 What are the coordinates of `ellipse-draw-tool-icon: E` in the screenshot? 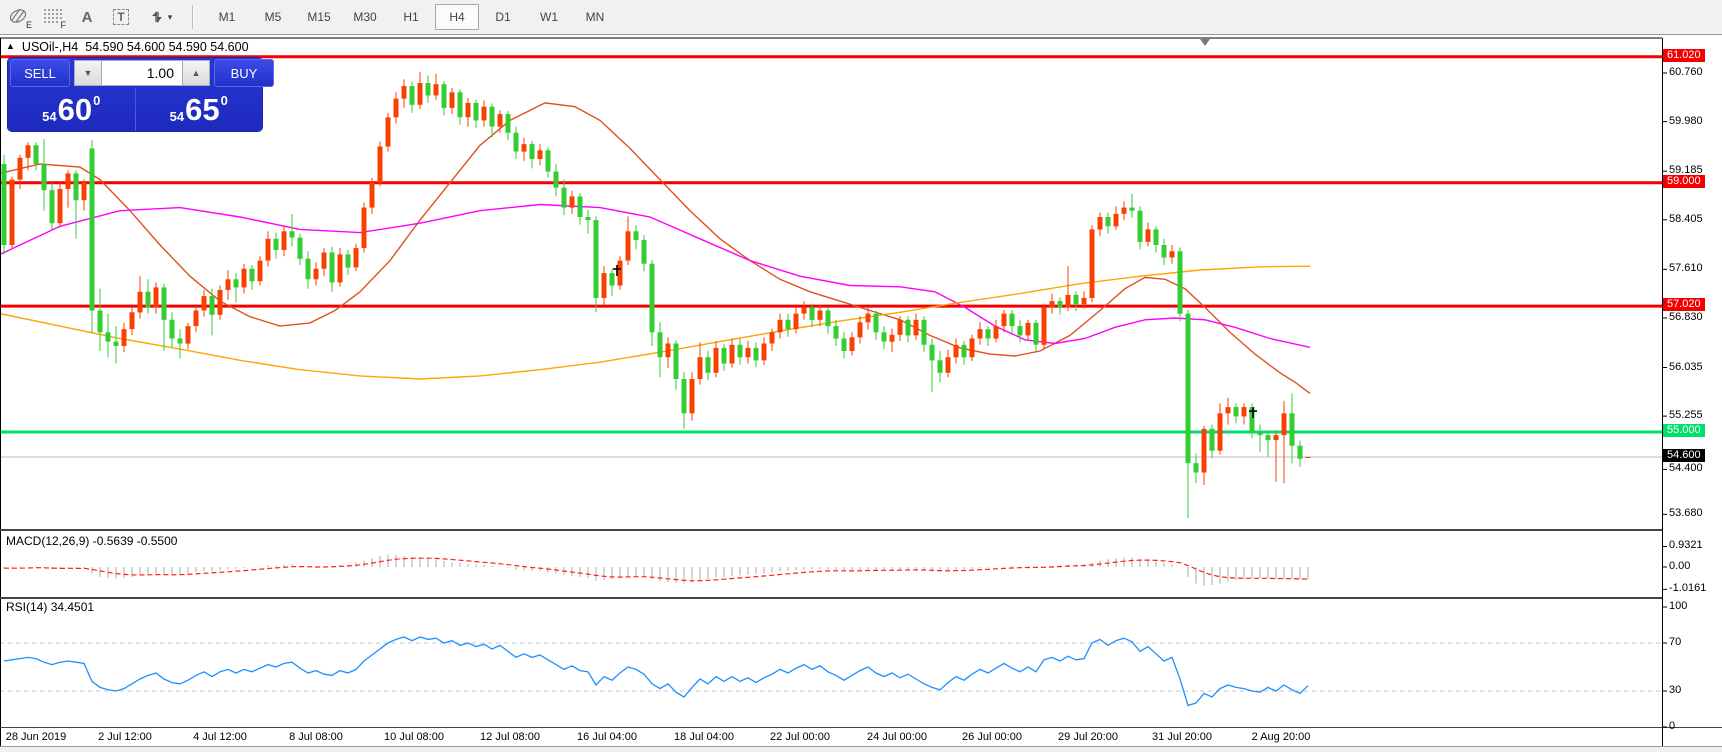 It's located at (19, 17).